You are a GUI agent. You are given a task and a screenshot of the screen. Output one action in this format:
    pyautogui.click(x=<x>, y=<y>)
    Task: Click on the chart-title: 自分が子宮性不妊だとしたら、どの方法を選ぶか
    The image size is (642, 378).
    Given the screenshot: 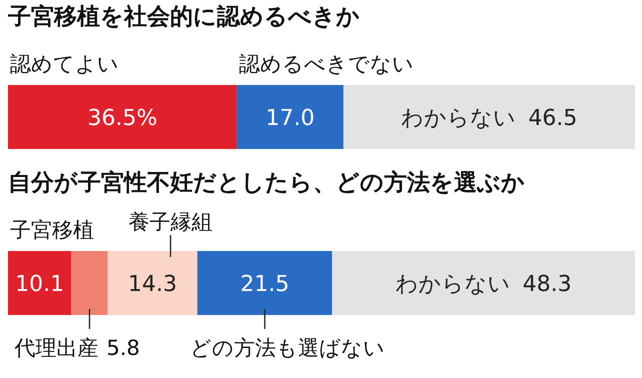 What is the action you would take?
    pyautogui.click(x=266, y=182)
    